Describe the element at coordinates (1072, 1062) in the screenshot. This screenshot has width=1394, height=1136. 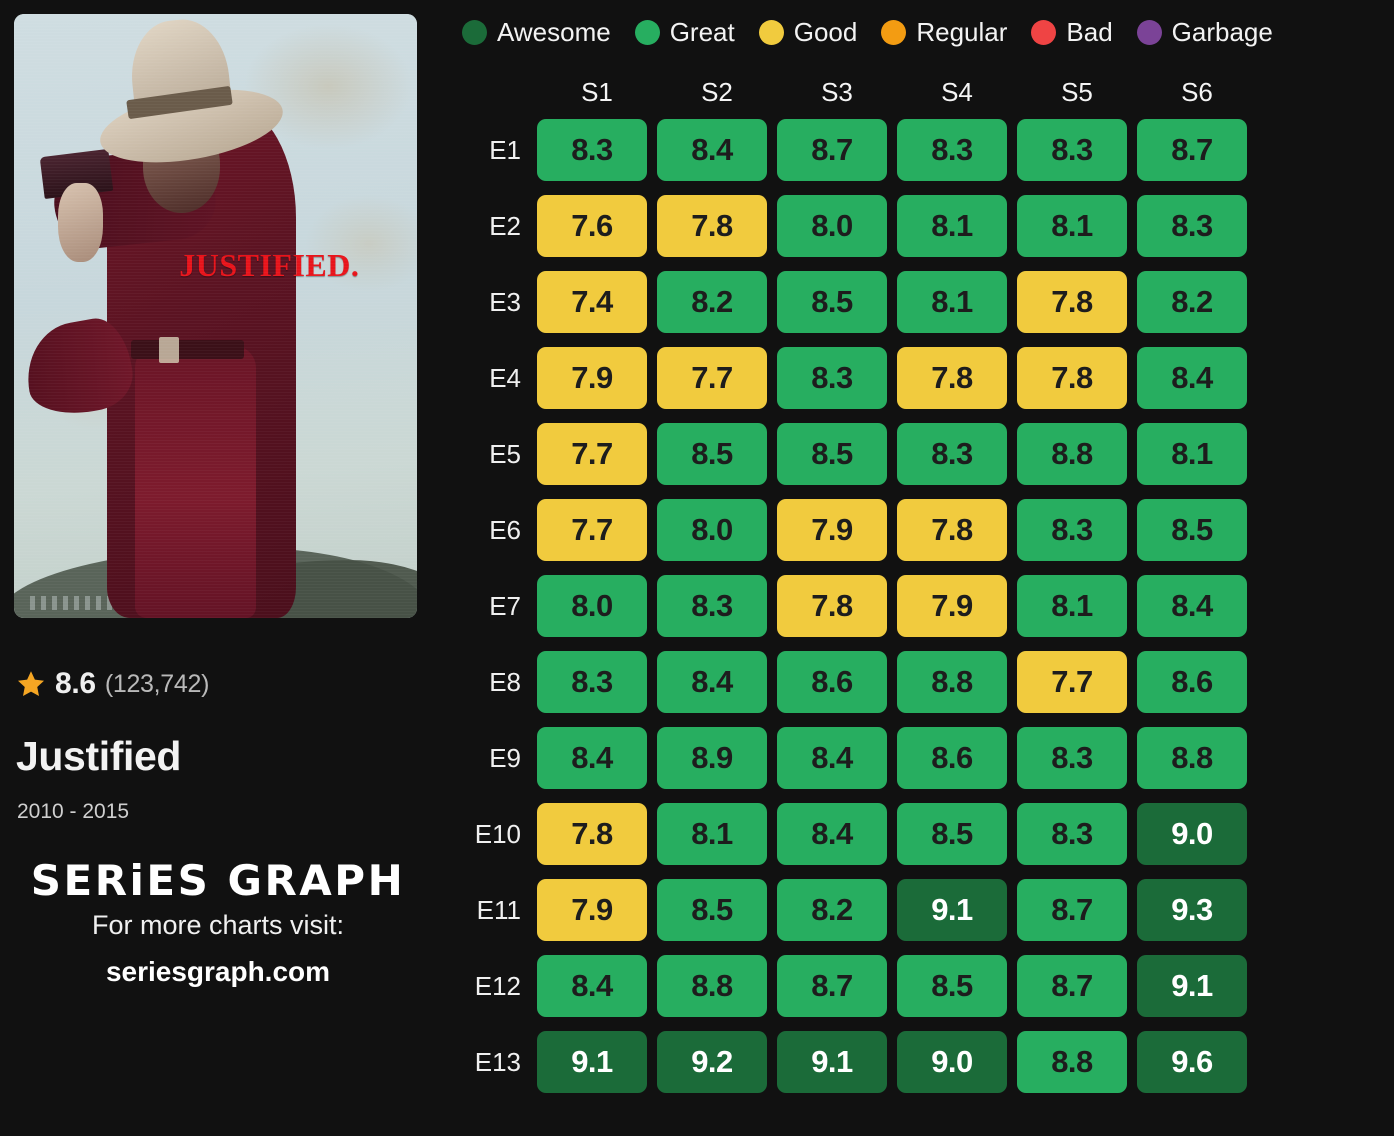
I see `rating-cell-e13-s5: 8.8` at that location.